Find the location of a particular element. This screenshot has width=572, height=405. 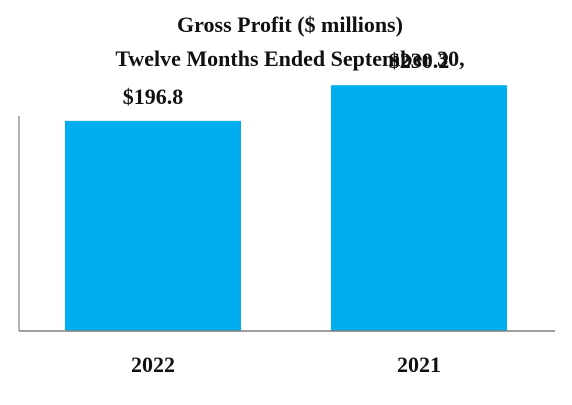

category-label-2021: 2021 is located at coordinates (419, 364).